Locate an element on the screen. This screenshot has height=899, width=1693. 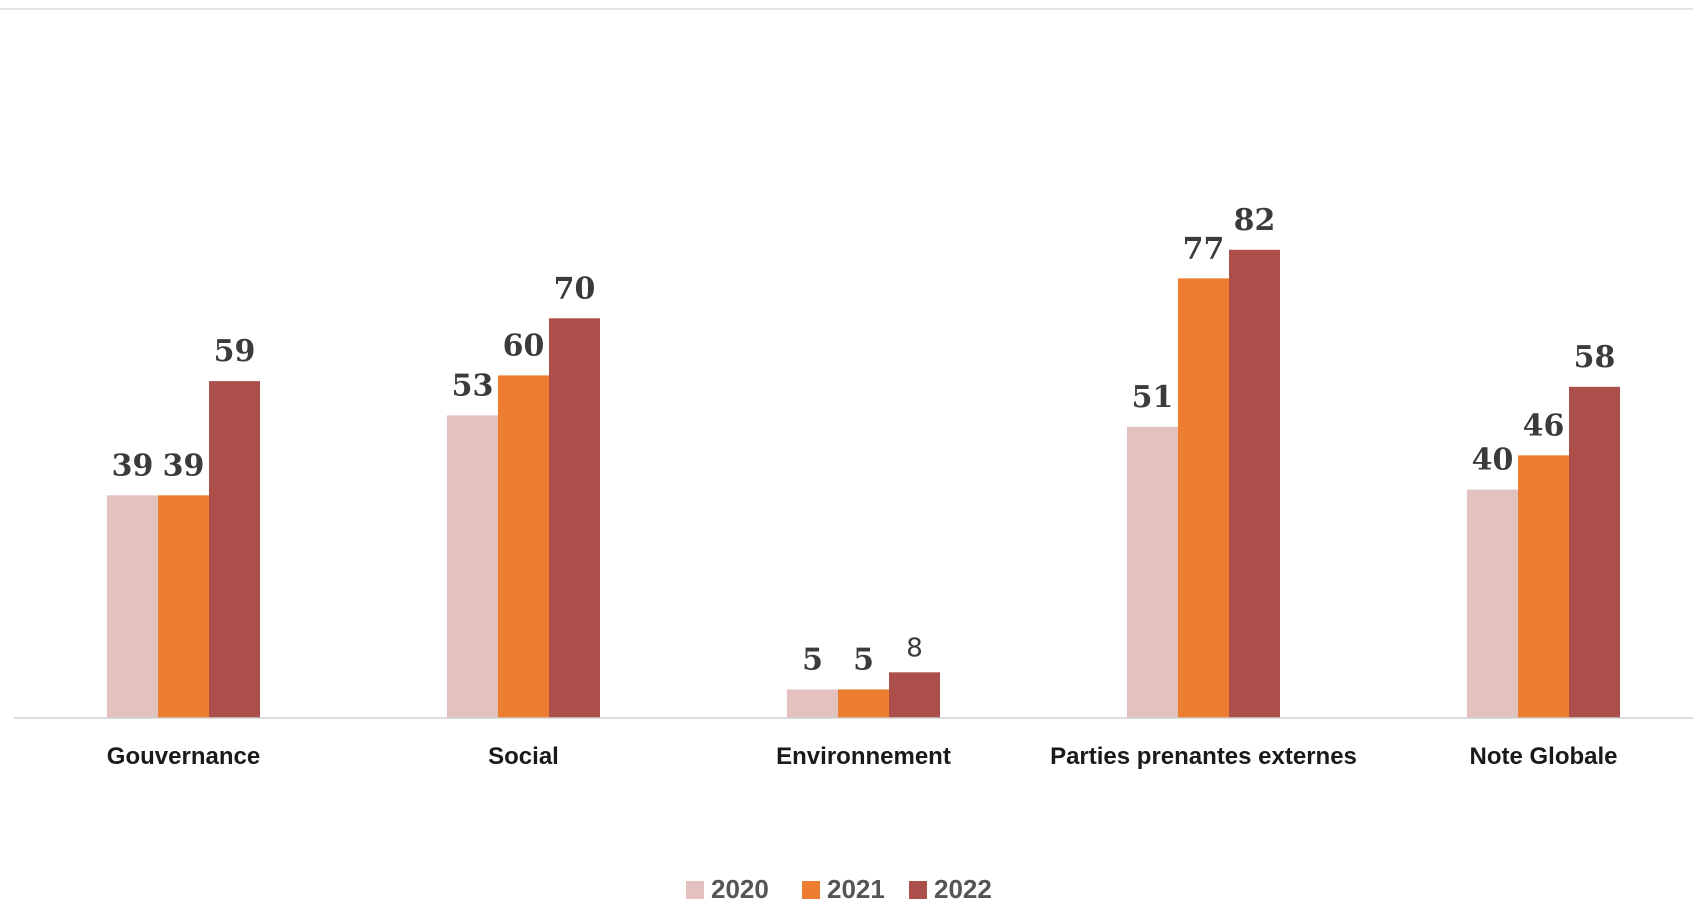
data-label-2022-2: 8 is located at coordinates (914, 648).